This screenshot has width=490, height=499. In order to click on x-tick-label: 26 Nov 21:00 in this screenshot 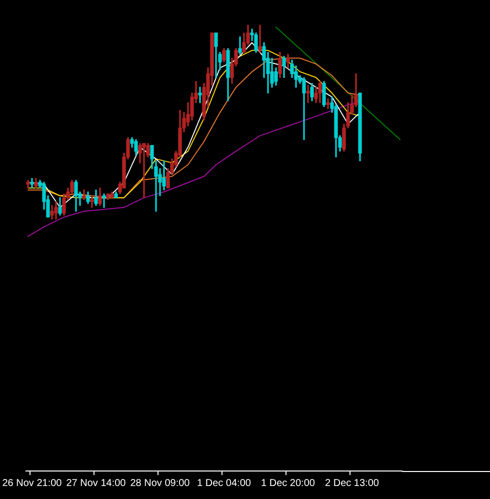, I will do `click(32, 483)`.